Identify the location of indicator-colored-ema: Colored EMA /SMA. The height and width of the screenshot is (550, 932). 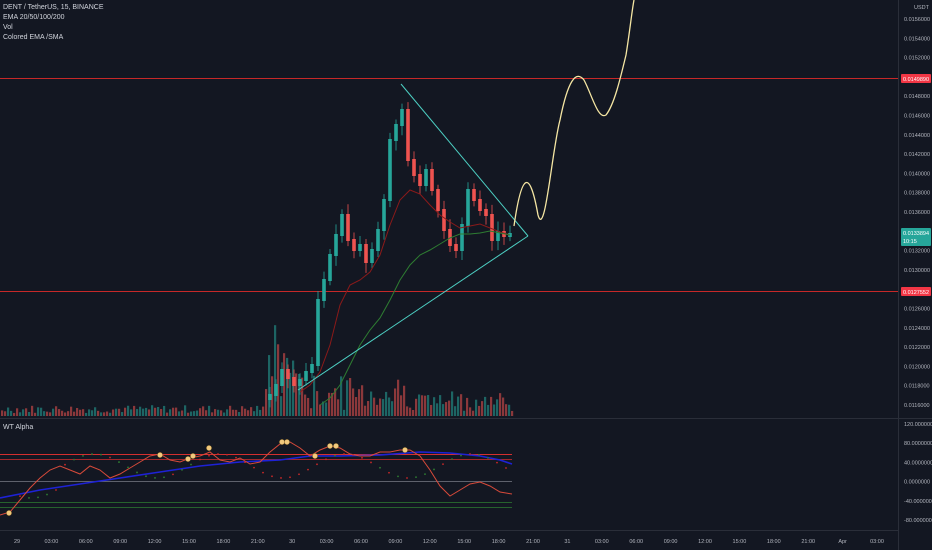
(33, 37).